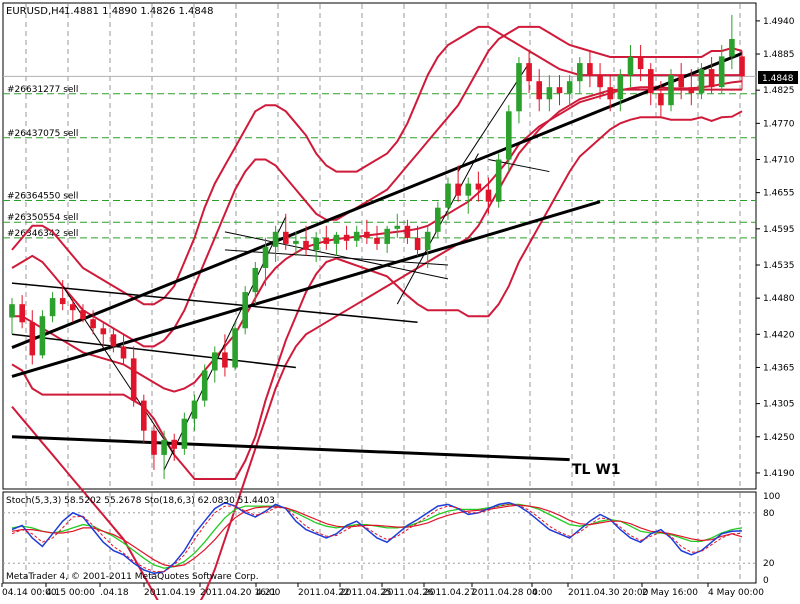 Image resolution: width=800 pixels, height=604 pixels. Describe the element at coordinates (779, 230) in the screenshot. I see `price-tick-label: 1.4595` at that location.